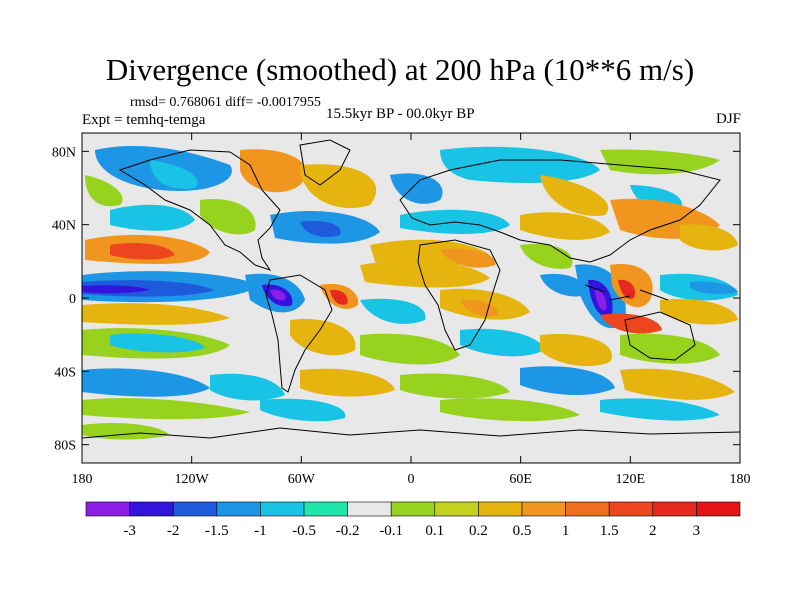 The image size is (800, 600). What do you see at coordinates (411, 479) in the screenshot?
I see `x-tick-label: 0` at bounding box center [411, 479].